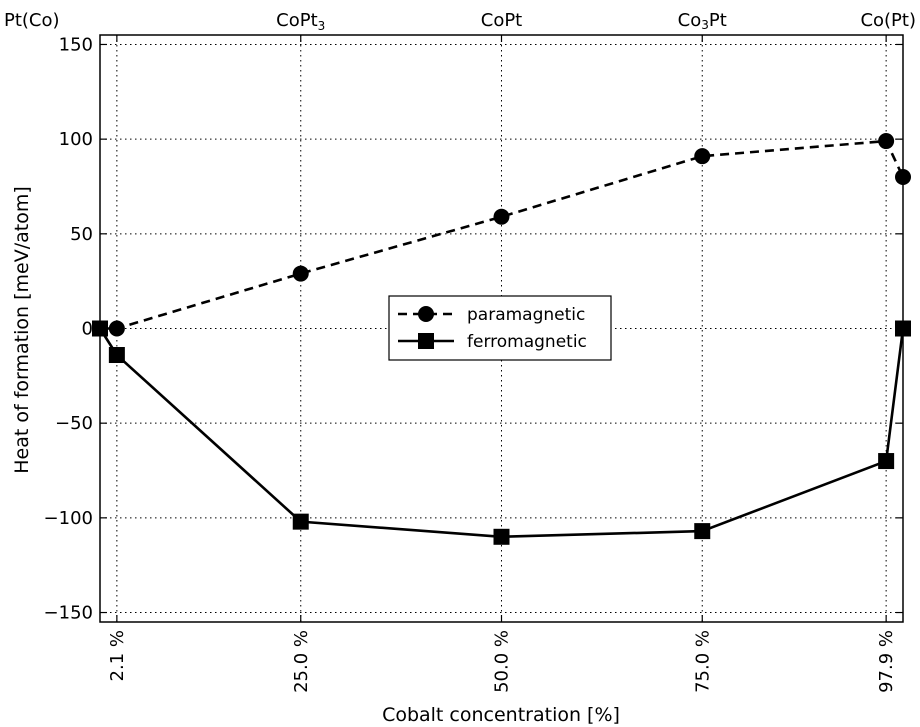 The width and height of the screenshot is (920, 727). I want to click on top-label: Co(Pt), so click(888, 20).